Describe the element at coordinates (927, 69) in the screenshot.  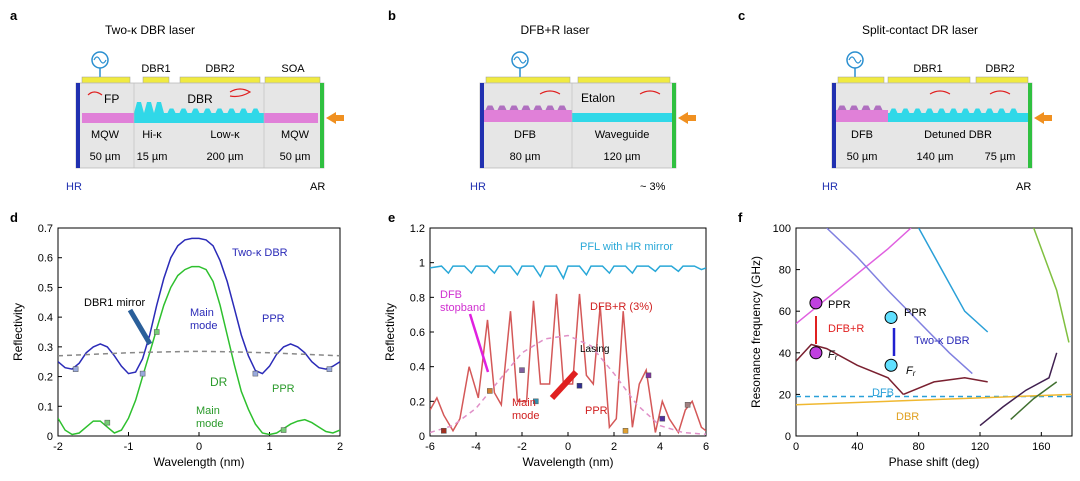
I see `contact-label: DBR1` at that location.